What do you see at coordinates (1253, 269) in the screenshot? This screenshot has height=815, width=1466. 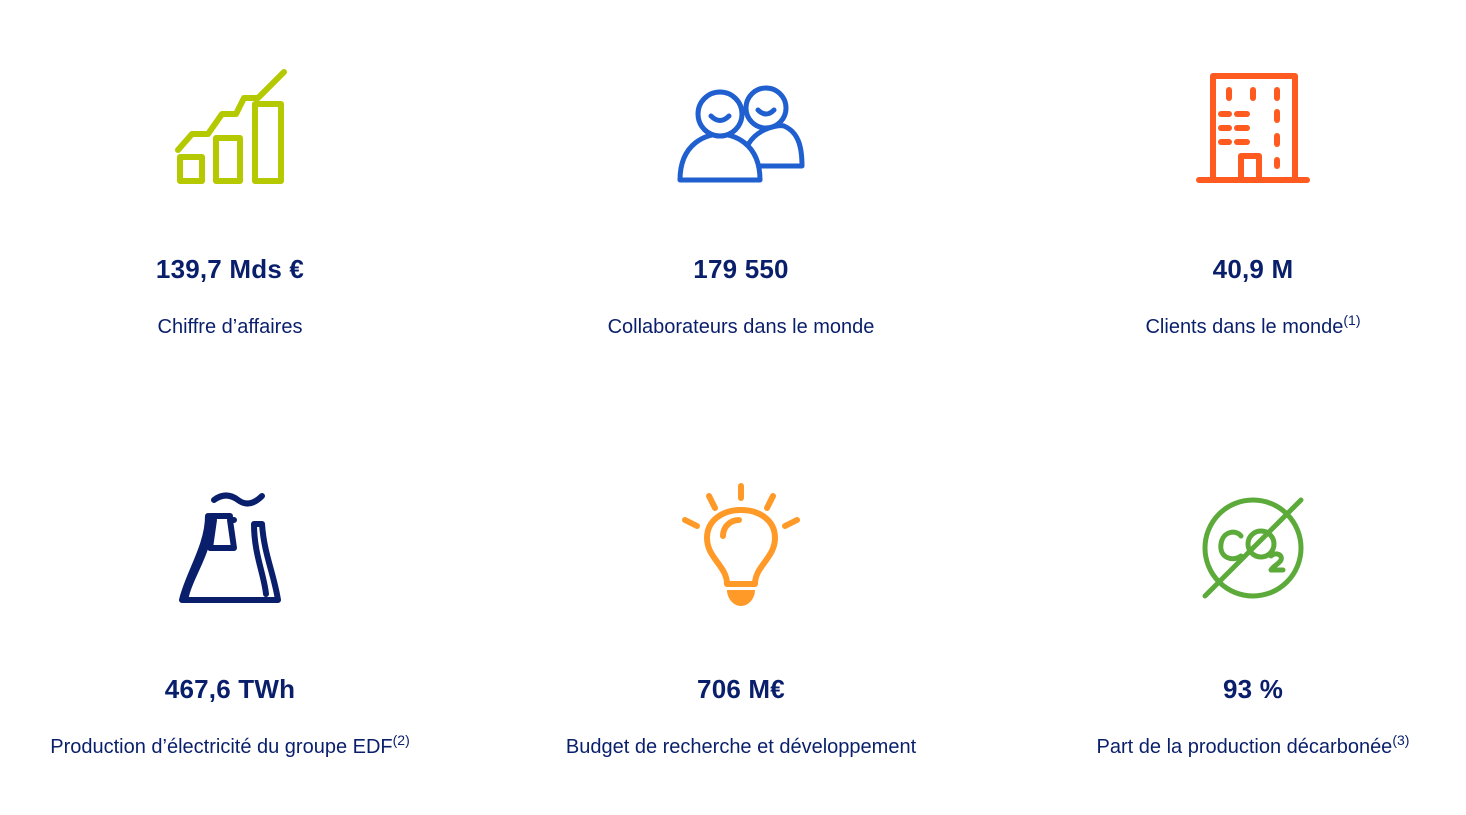 I see `stat-value: 40,9 M` at bounding box center [1253, 269].